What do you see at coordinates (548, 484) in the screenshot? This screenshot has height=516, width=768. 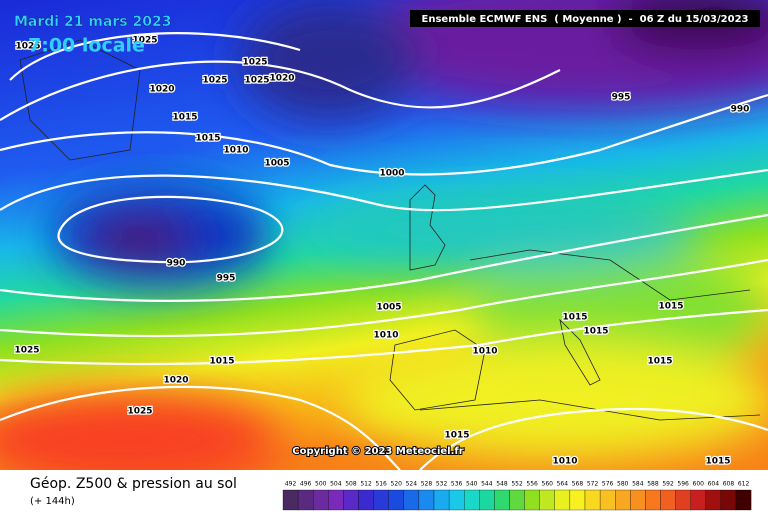 I see `scale-label: 560` at bounding box center [548, 484].